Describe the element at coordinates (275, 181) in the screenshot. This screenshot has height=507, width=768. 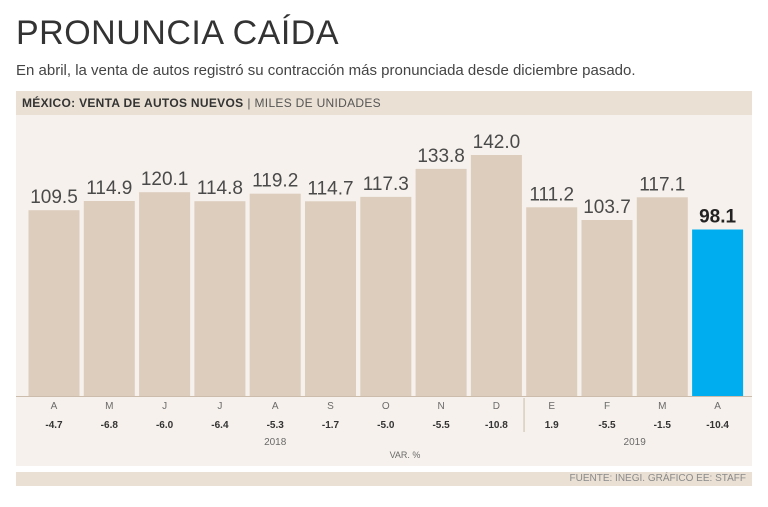
I see `bar-value-label: 119.2` at that location.